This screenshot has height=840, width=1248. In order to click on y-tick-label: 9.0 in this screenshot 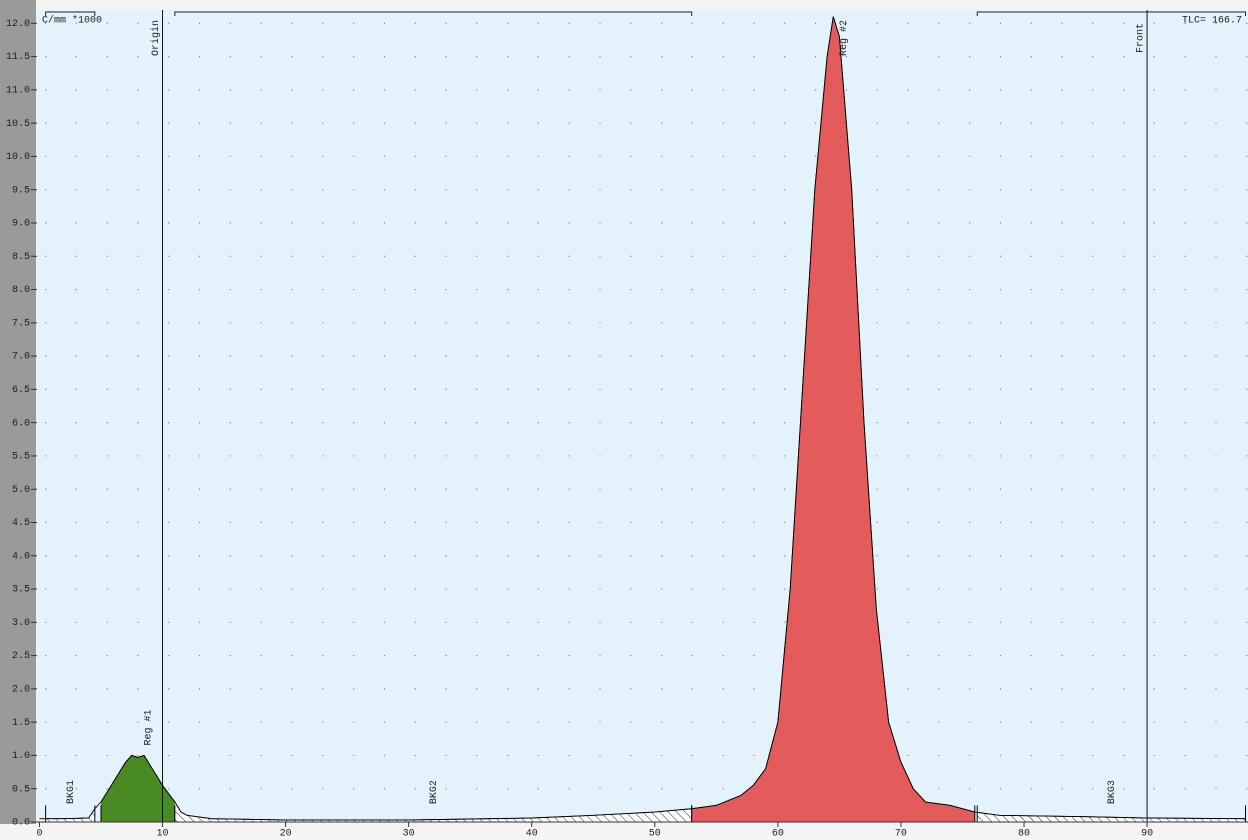, I will do `click(21, 224)`.